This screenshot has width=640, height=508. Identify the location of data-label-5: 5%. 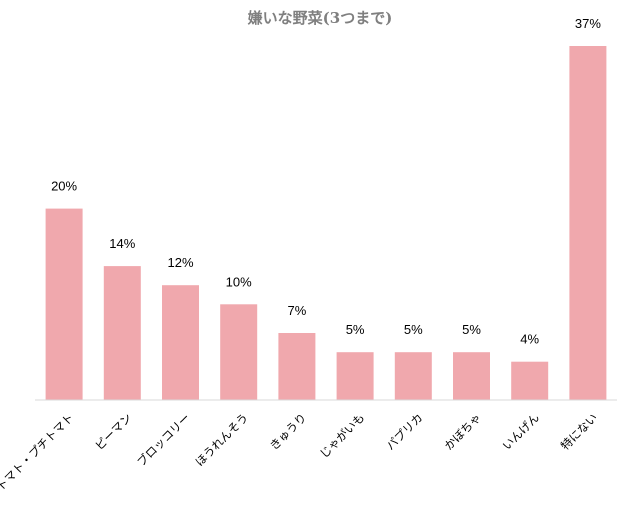
(355, 329).